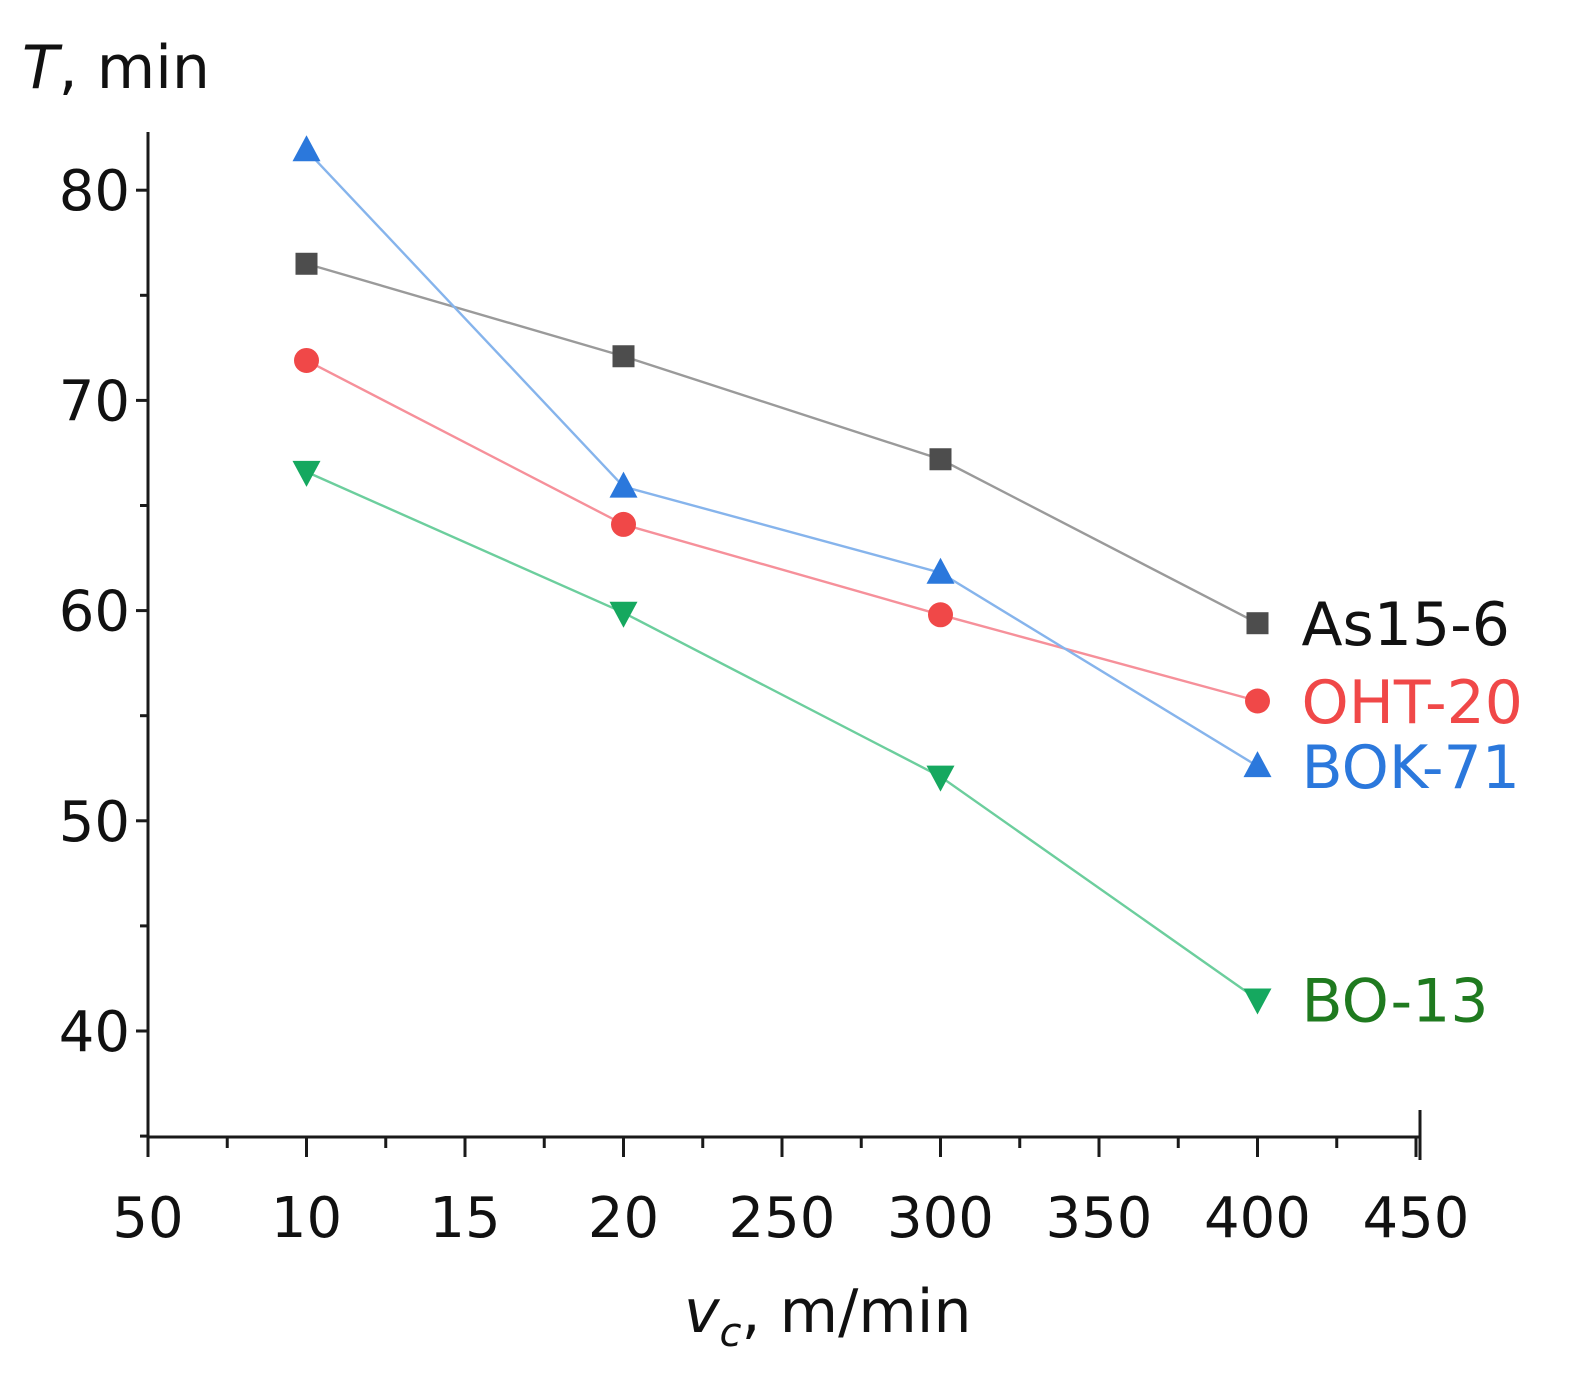  I want to click on y-axis-title: T, min, so click(116, 68).